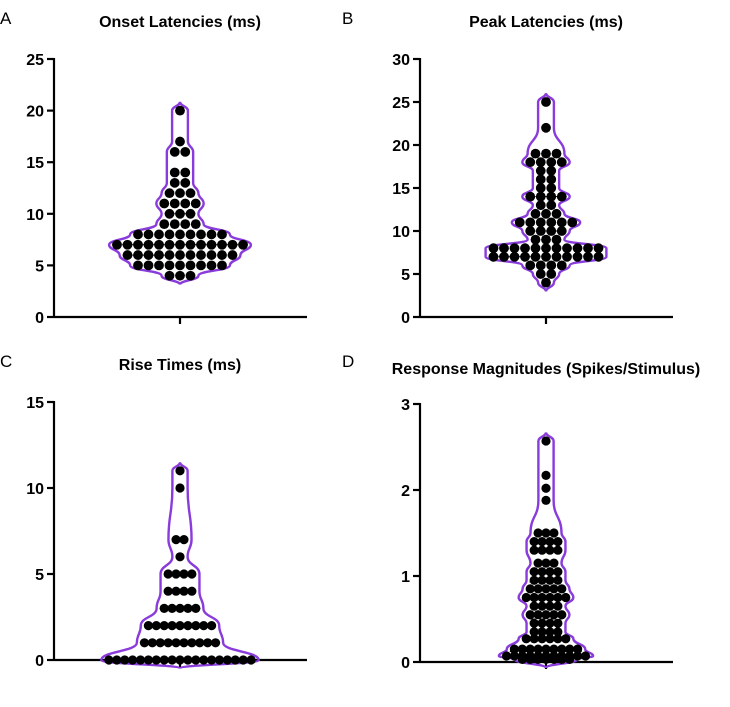  What do you see at coordinates (405, 577) in the screenshot?
I see `y-tick-label: 1` at bounding box center [405, 577].